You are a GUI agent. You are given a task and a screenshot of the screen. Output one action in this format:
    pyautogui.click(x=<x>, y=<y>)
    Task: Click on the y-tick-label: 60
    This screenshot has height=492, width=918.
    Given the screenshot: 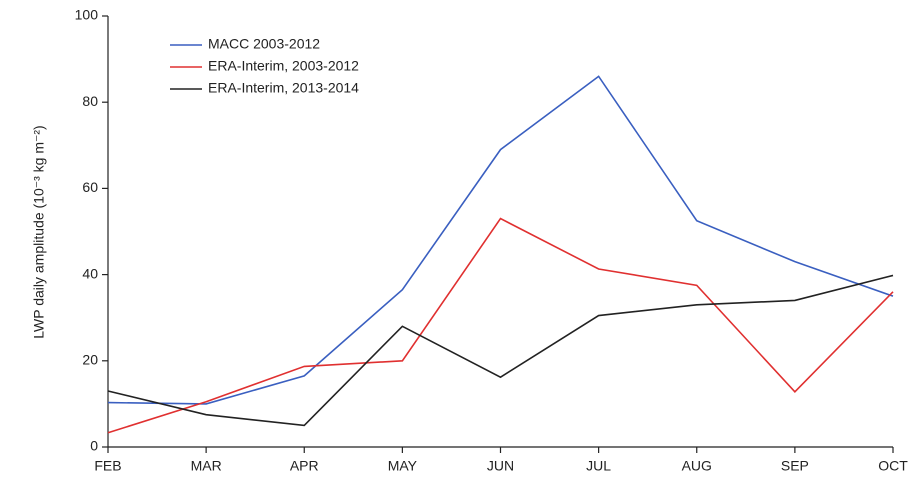 What is the action you would take?
    pyautogui.click(x=90, y=187)
    